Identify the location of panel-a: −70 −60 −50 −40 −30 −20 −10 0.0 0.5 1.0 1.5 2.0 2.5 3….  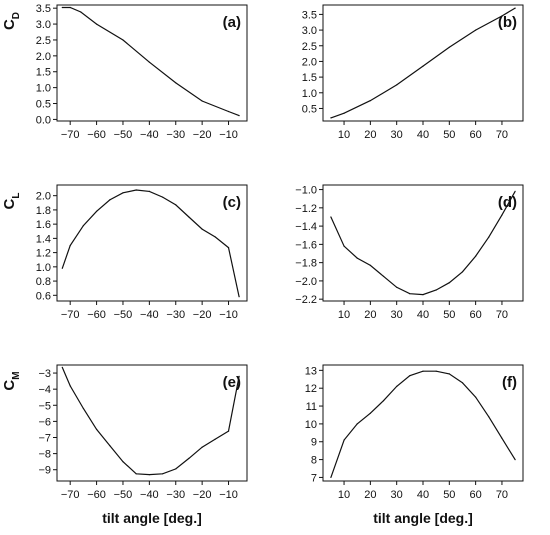
(124, 72).